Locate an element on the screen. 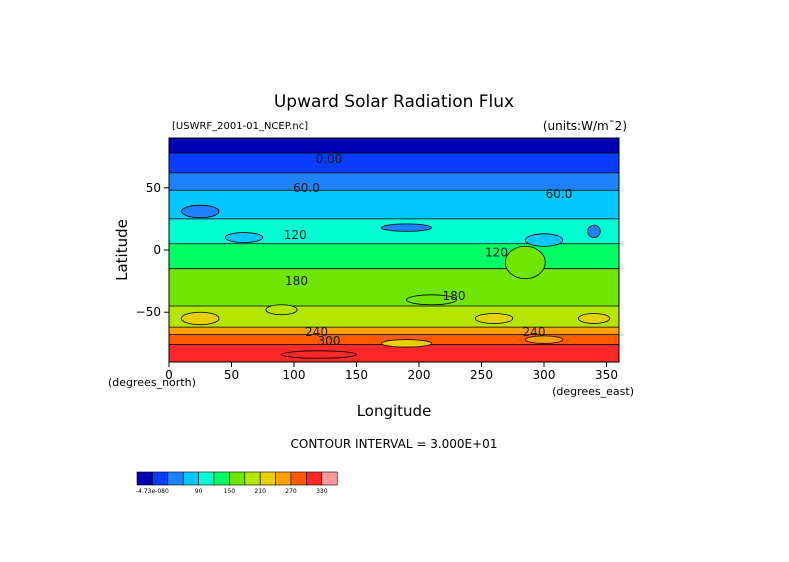 The width and height of the screenshot is (789, 562). x-axis: 0 50 100 150 200 250 300 350 is located at coordinates (391, 372).